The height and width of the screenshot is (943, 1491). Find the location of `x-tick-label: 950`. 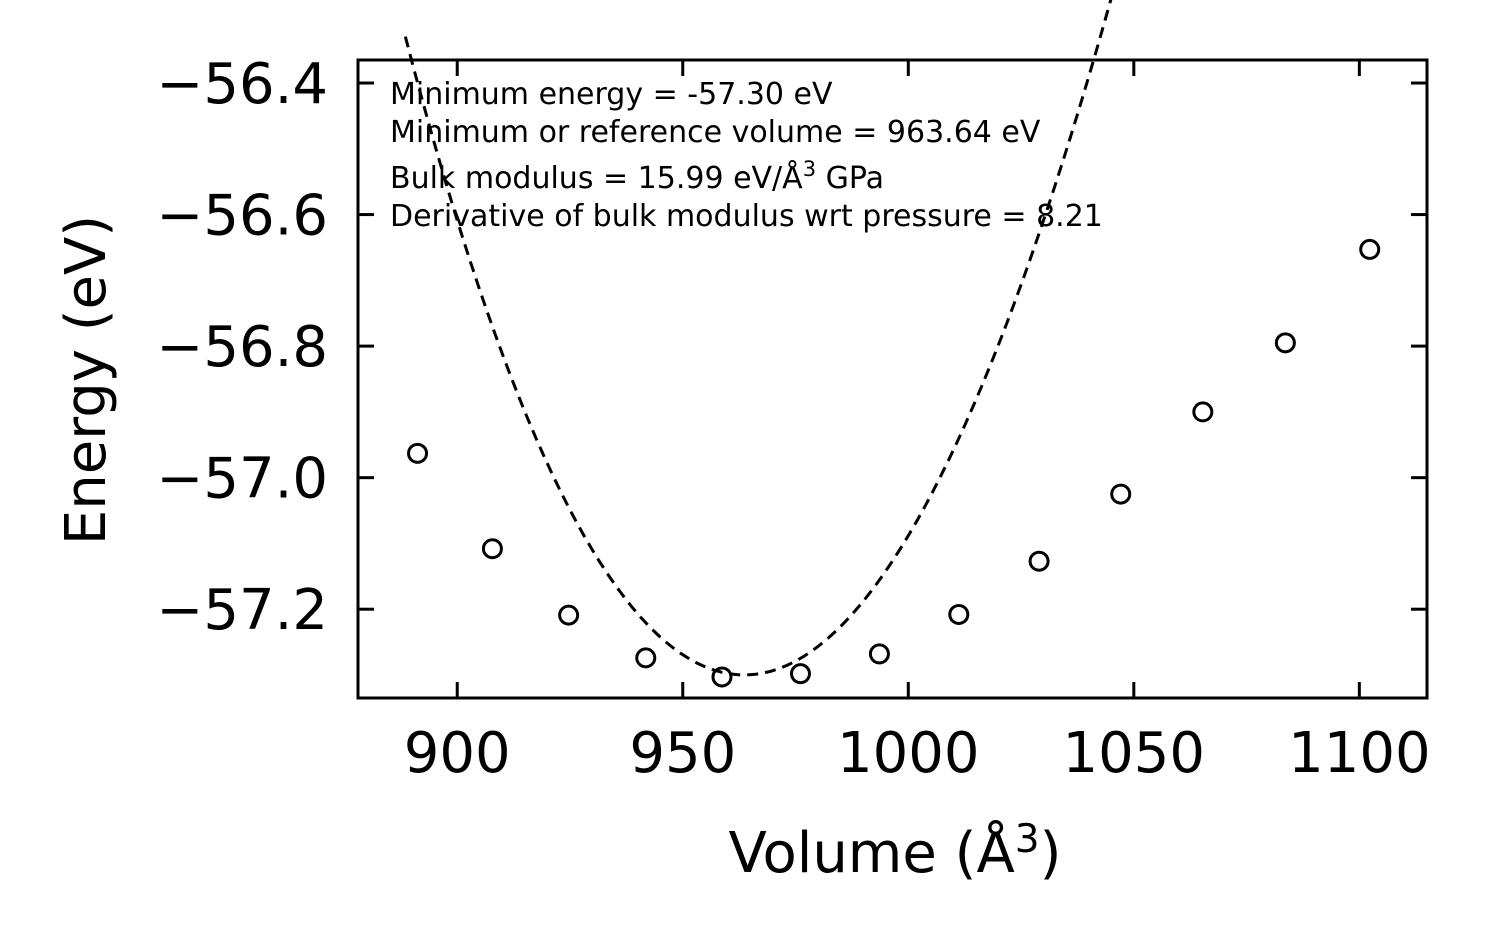

x-tick-label: 950 is located at coordinates (682, 753).